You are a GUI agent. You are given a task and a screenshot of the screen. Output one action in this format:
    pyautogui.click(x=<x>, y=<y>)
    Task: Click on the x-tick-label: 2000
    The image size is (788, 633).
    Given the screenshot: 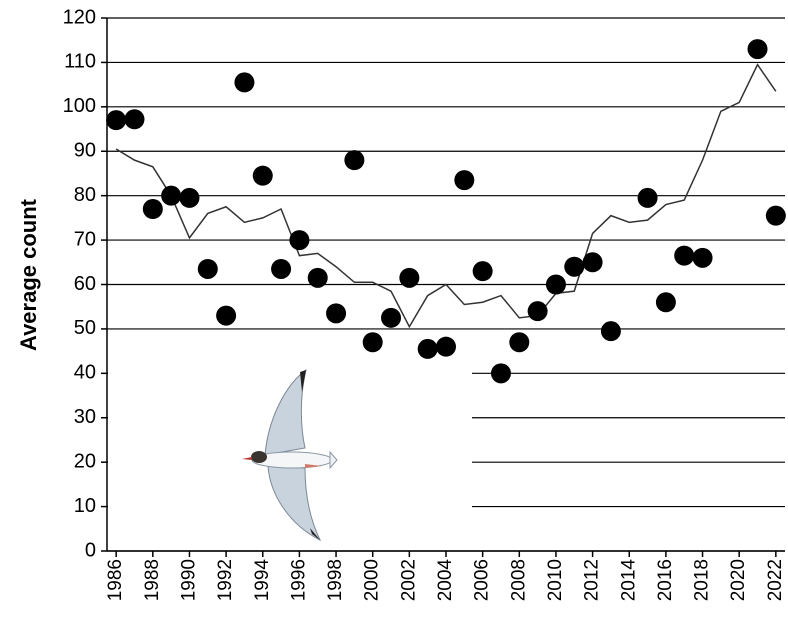 What is the action you would take?
    pyautogui.click(x=372, y=580)
    